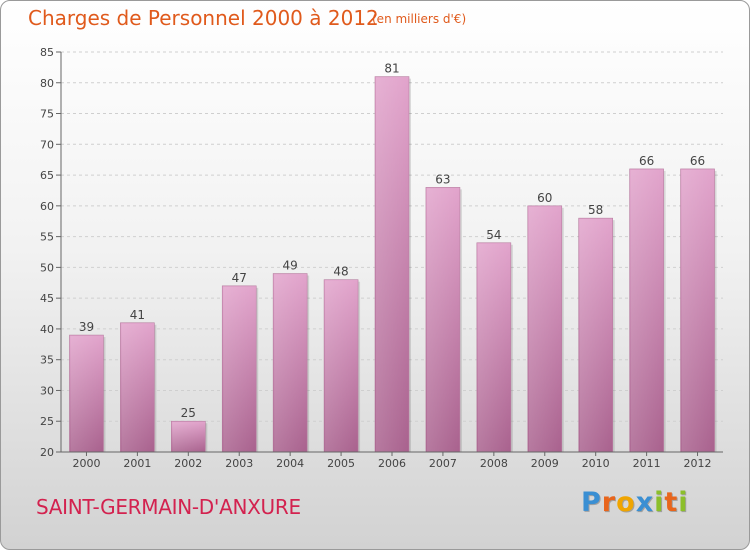 The width and height of the screenshot is (750, 550). I want to click on x-tick-label: 2002, so click(188, 463).